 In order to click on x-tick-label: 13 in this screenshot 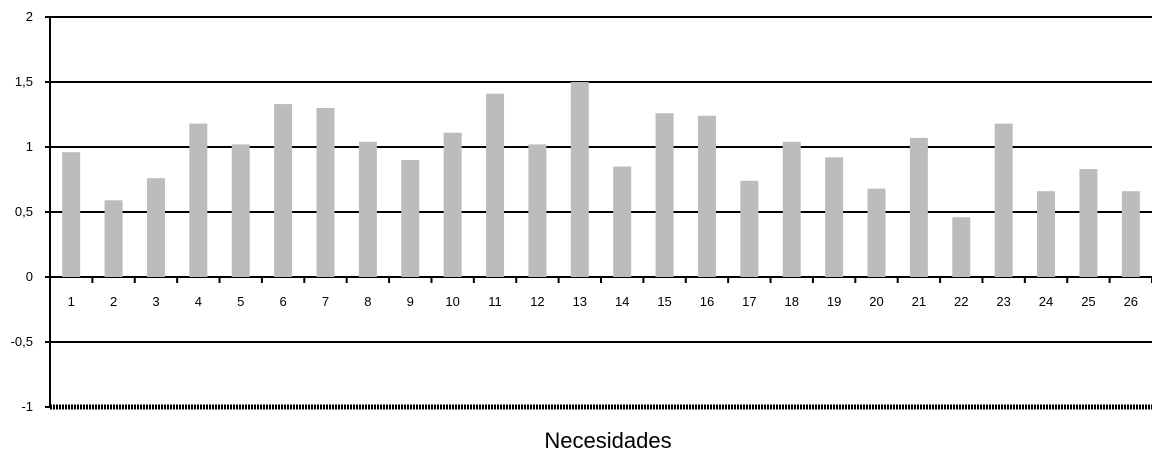, I will do `click(580, 301)`.